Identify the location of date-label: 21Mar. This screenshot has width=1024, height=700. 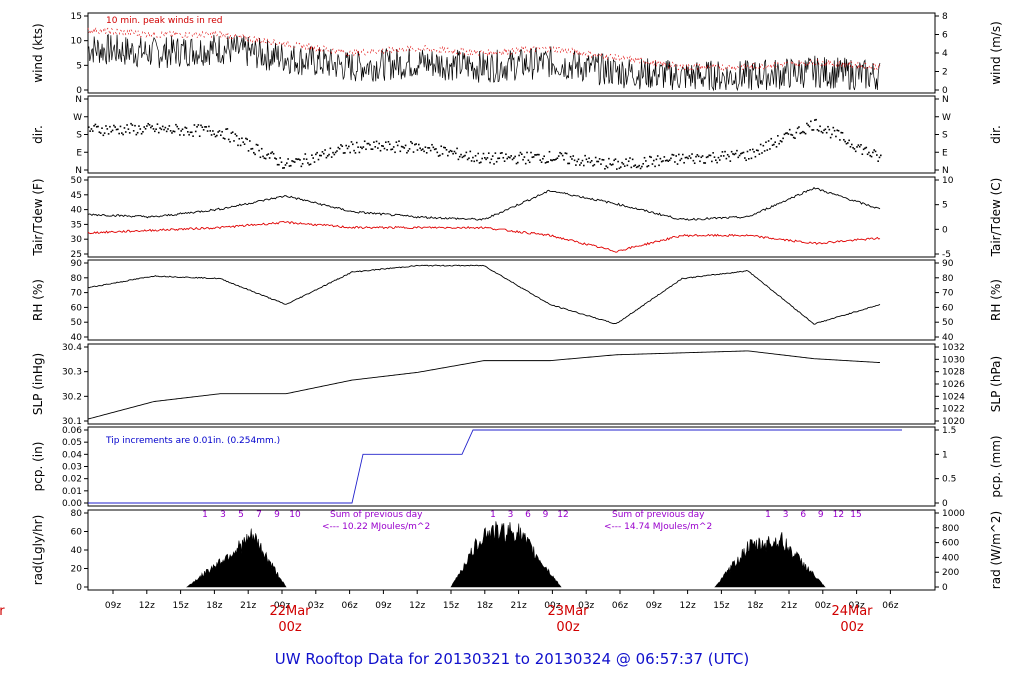
(2, 611).